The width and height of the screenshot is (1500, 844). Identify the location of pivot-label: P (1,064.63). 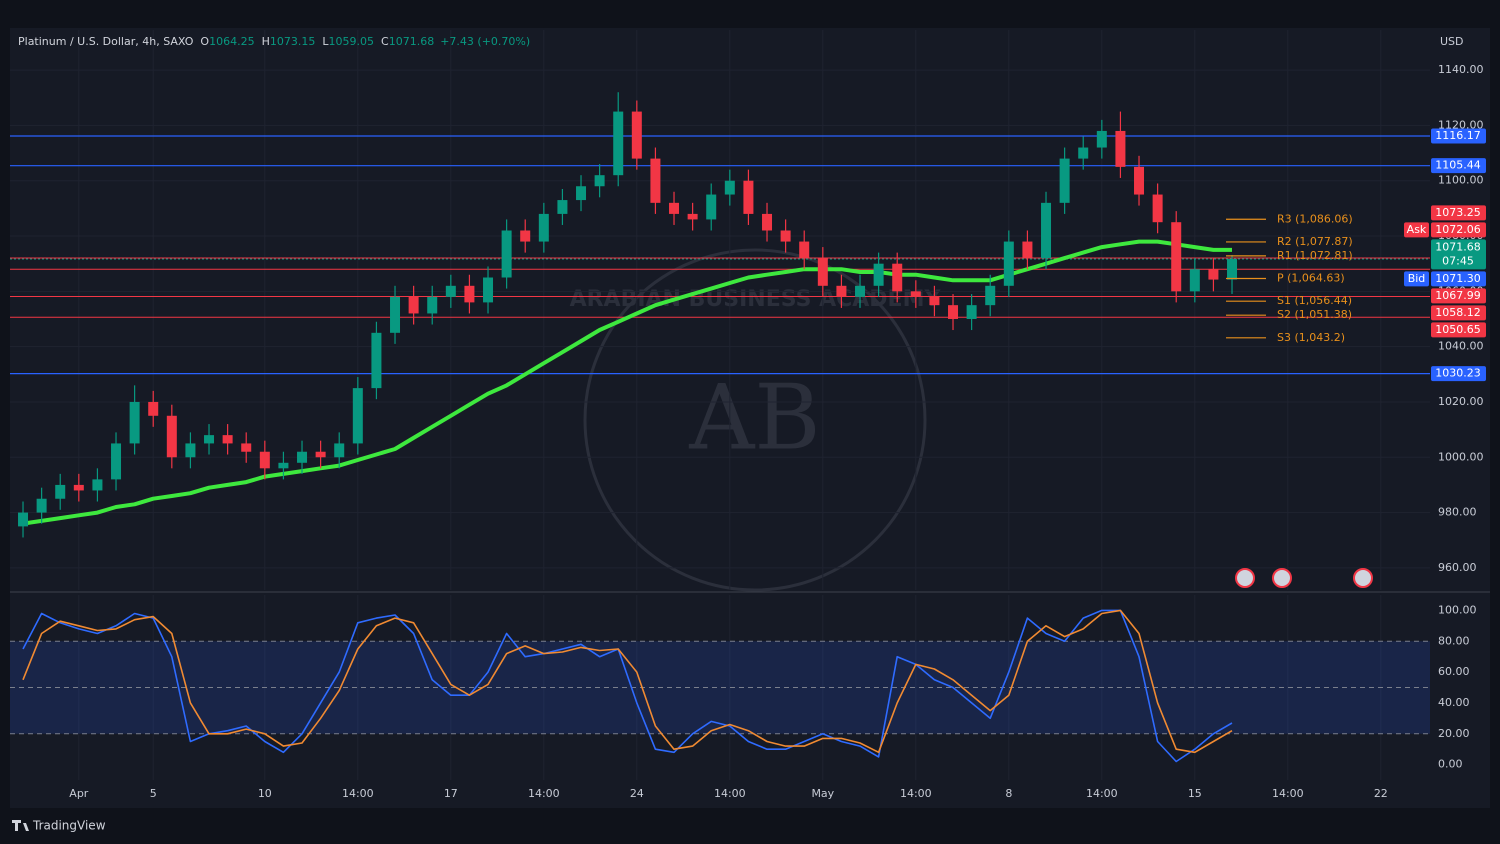
(1311, 278).